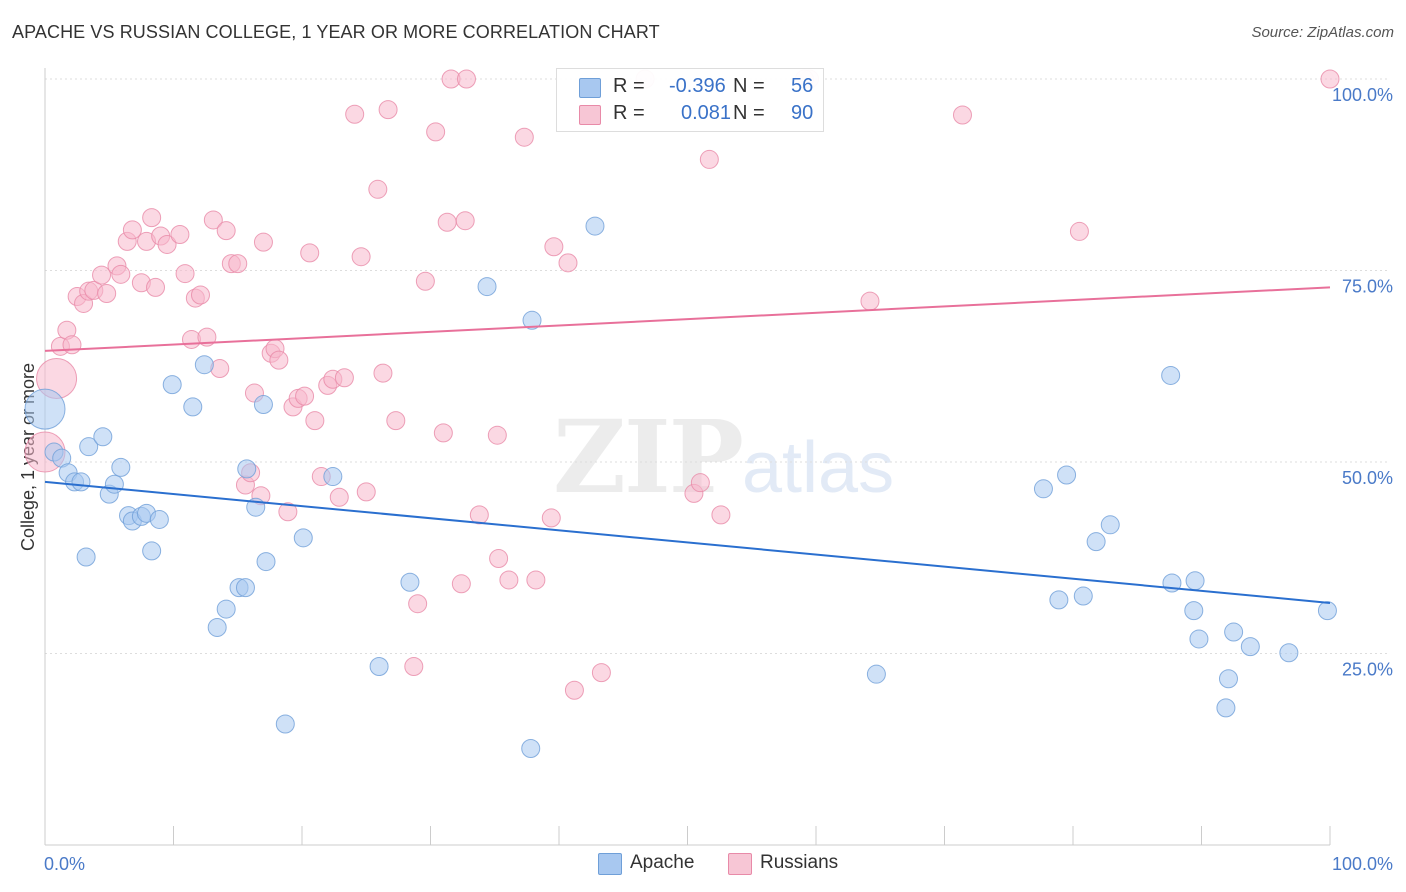  Describe the element at coordinates (648, 457) in the screenshot. I see `watermark-zip: ZIP` at that location.